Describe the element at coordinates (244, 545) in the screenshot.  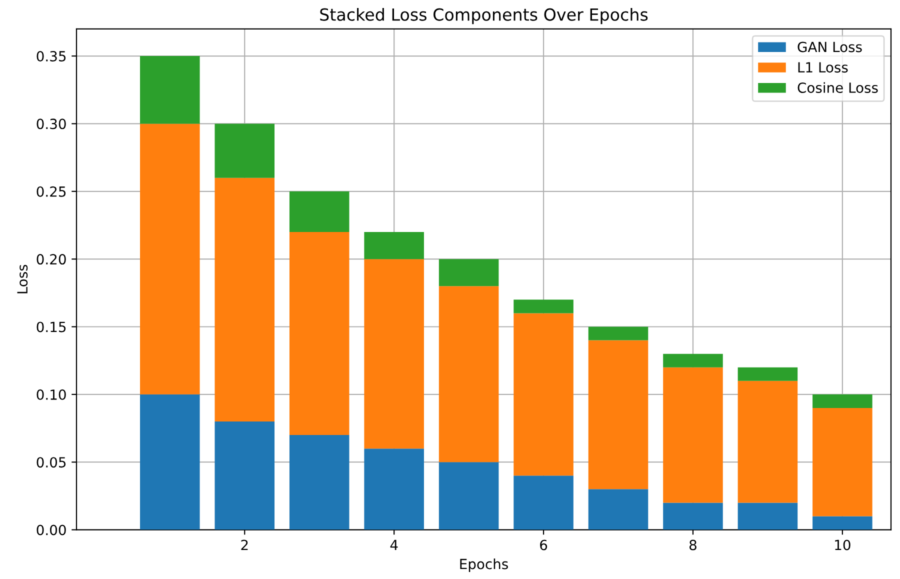
I see `x-tick-label: 2` at that location.